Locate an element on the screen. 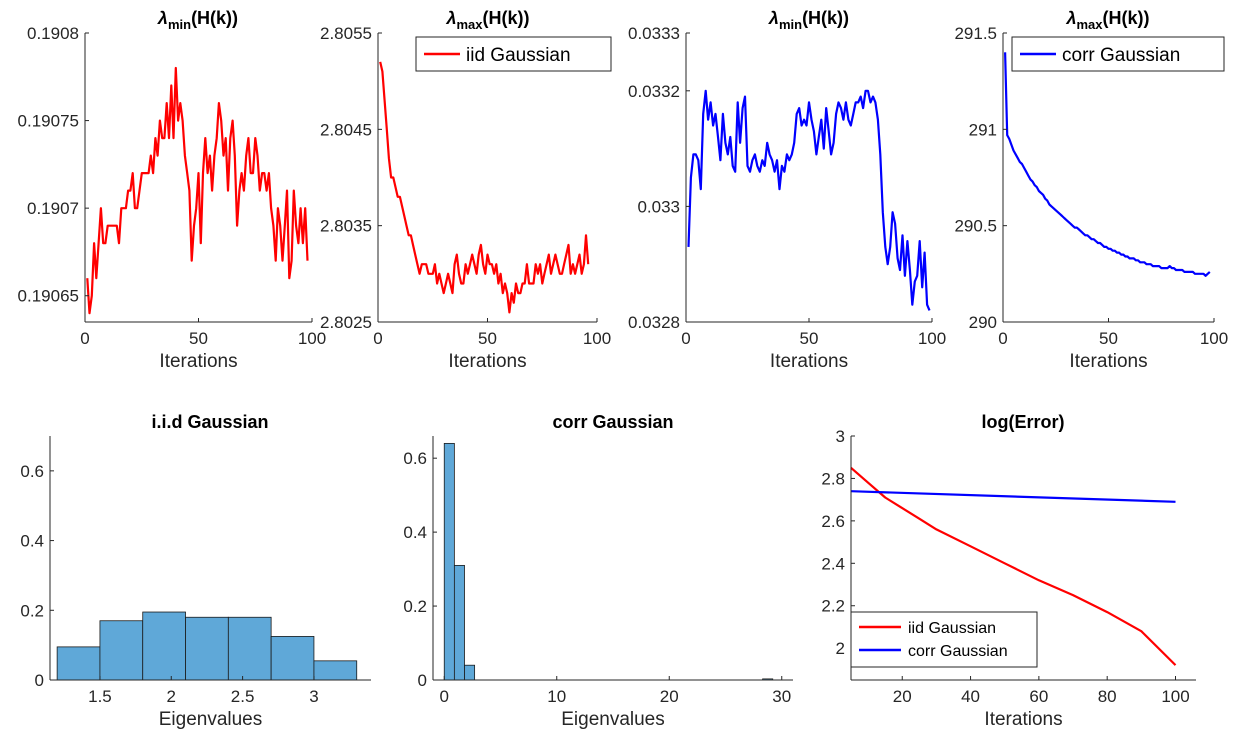  y-tick-label: 0.0328 is located at coordinates (654, 322).